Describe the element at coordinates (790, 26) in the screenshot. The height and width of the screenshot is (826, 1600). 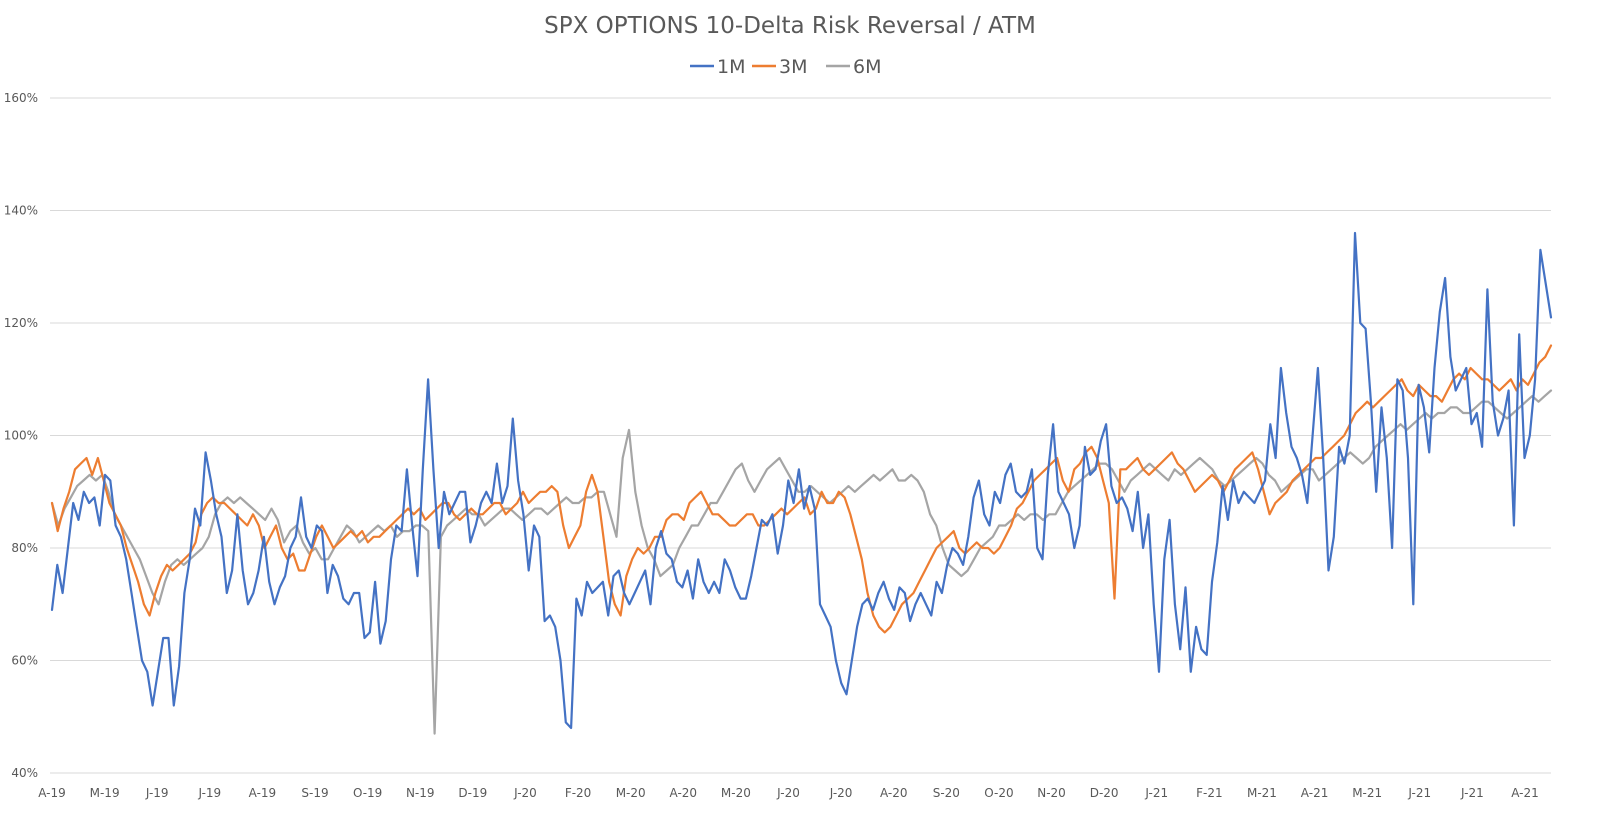
I see `chart-title: SPX OPTIONS 10-Delta Risk Reversal / ATM` at that location.